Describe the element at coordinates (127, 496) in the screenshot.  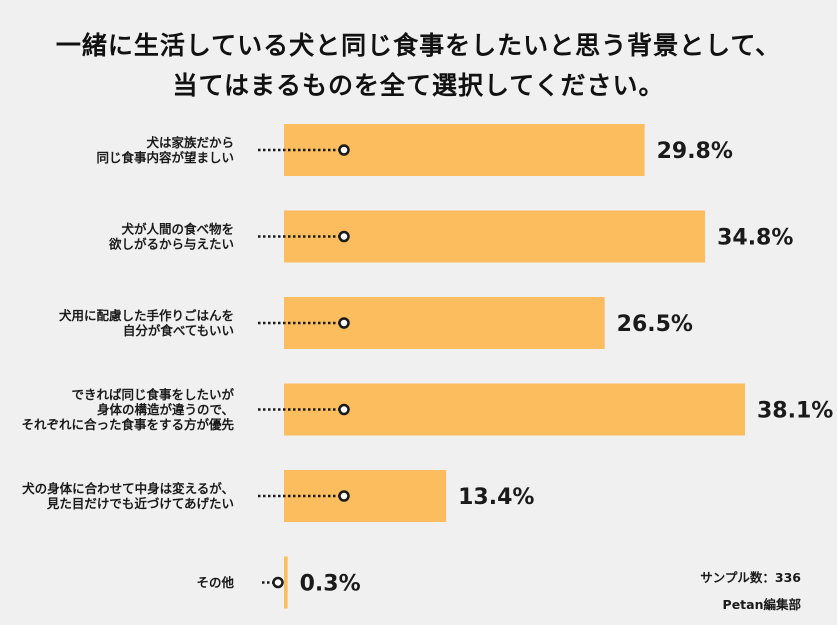
I see `category-label-4: 犬の身体に合わせて中身は変えるが、見た目だけでも近づけてあげたい` at that location.